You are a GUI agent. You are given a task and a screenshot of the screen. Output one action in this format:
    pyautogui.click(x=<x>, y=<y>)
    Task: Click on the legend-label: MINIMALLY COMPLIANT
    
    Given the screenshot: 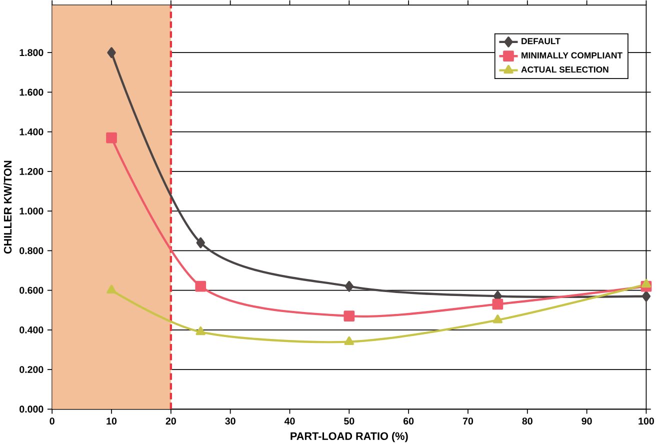 What is the action you would take?
    pyautogui.click(x=572, y=55)
    